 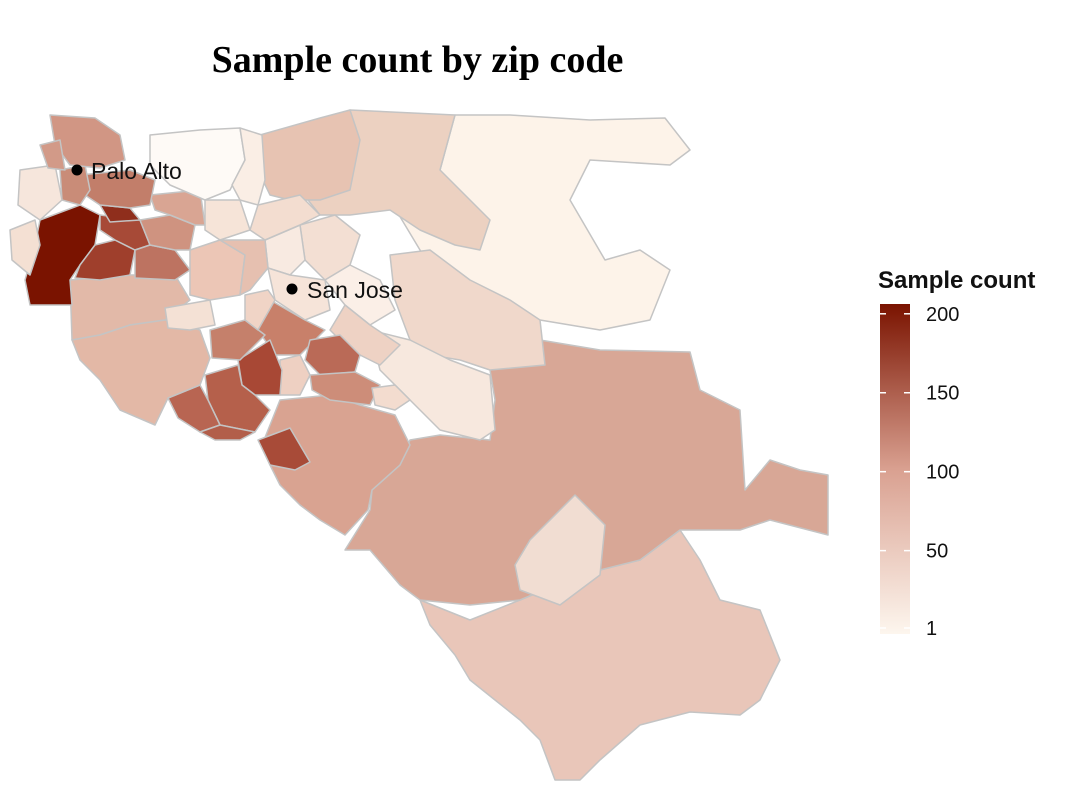 I want to click on zip-region-northwest, so click(x=309, y=155).